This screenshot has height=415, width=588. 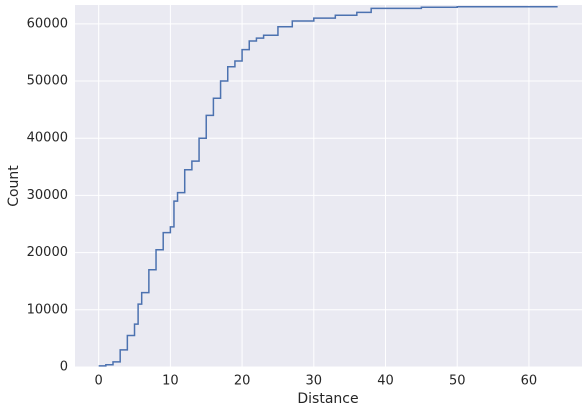 I want to click on x-tick-label: 50, so click(x=457, y=381).